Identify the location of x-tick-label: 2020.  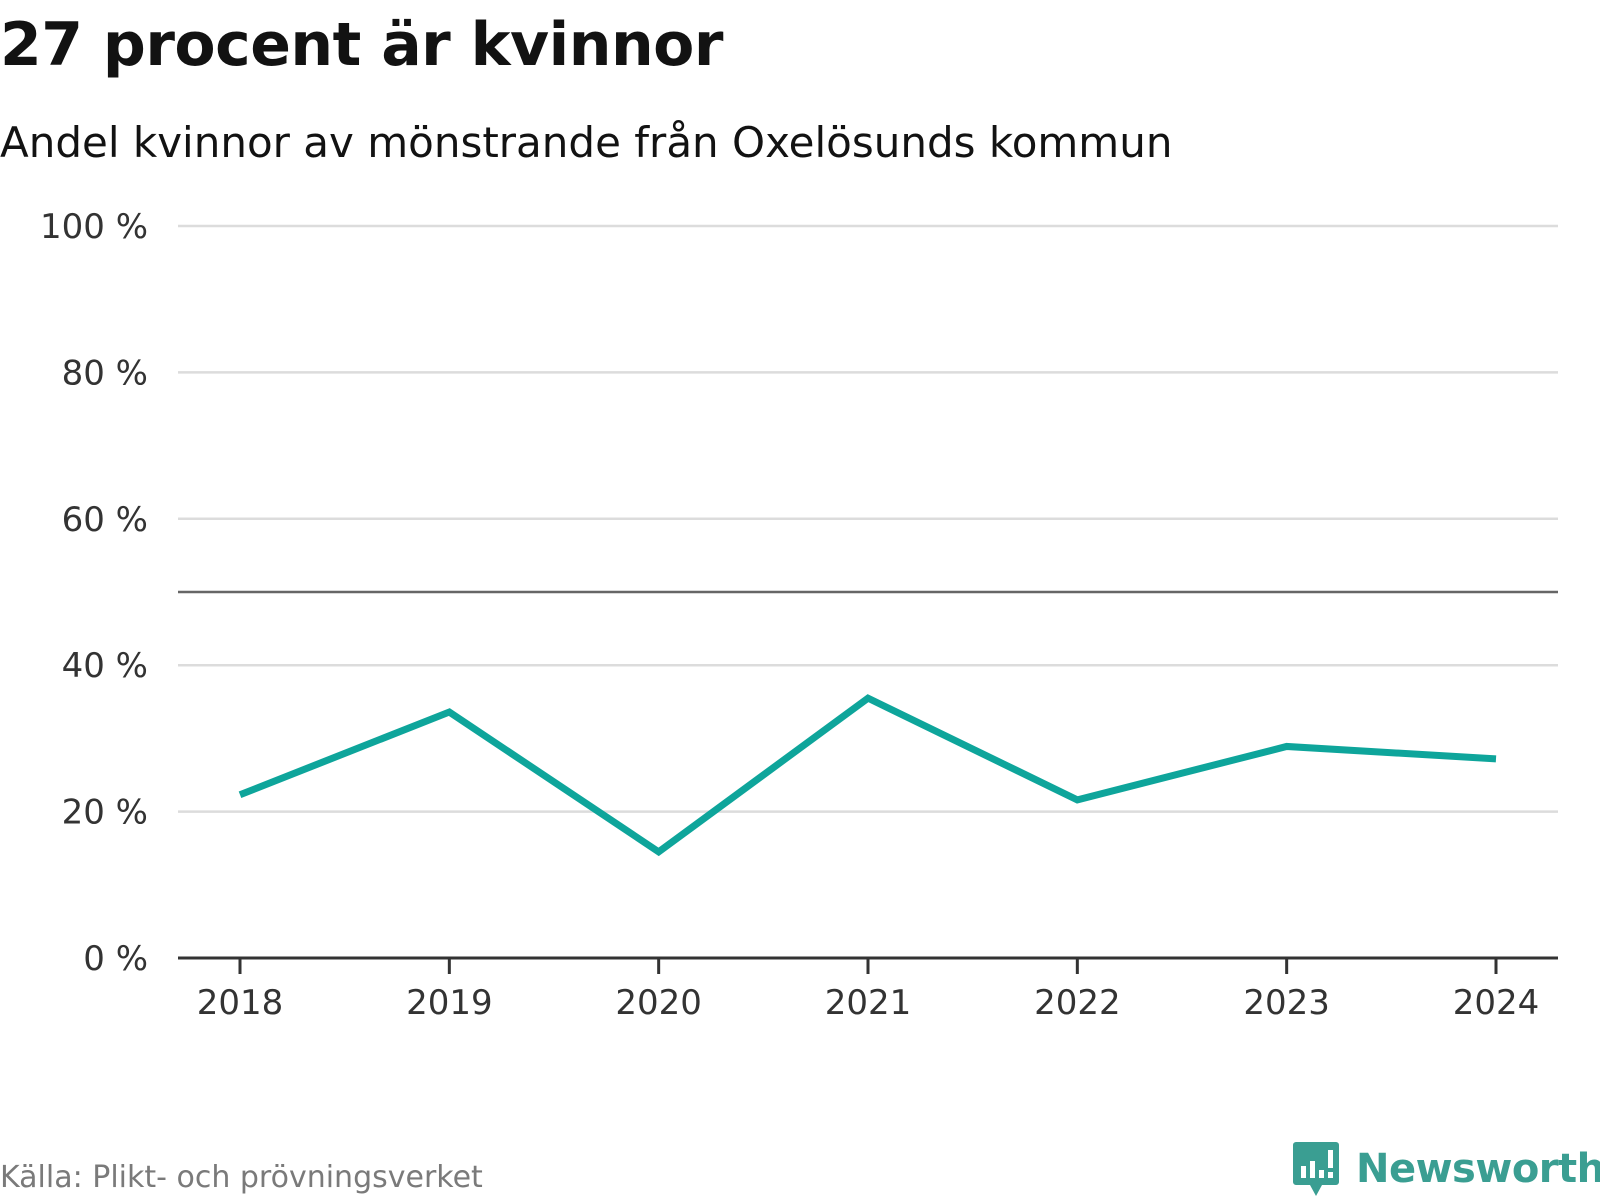
(658, 1003).